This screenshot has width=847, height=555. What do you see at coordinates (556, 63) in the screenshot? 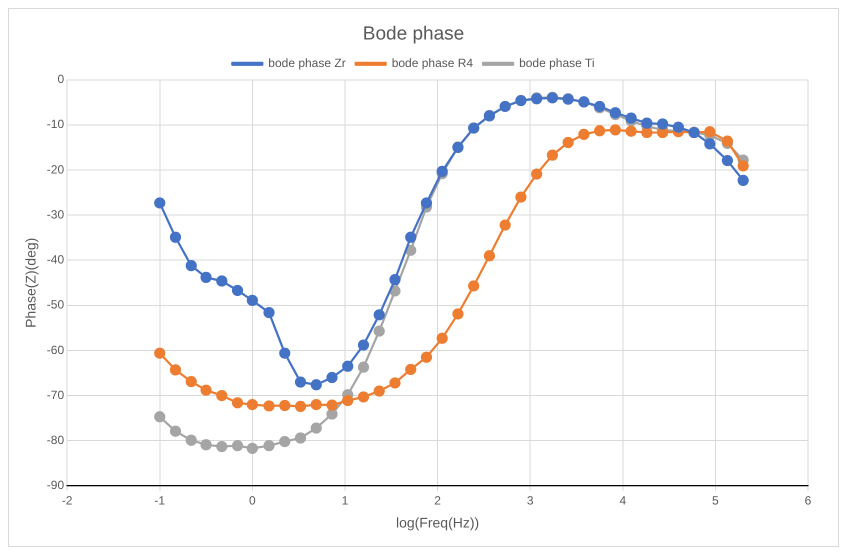
I see `legend-label: bode phase Ti` at bounding box center [556, 63].